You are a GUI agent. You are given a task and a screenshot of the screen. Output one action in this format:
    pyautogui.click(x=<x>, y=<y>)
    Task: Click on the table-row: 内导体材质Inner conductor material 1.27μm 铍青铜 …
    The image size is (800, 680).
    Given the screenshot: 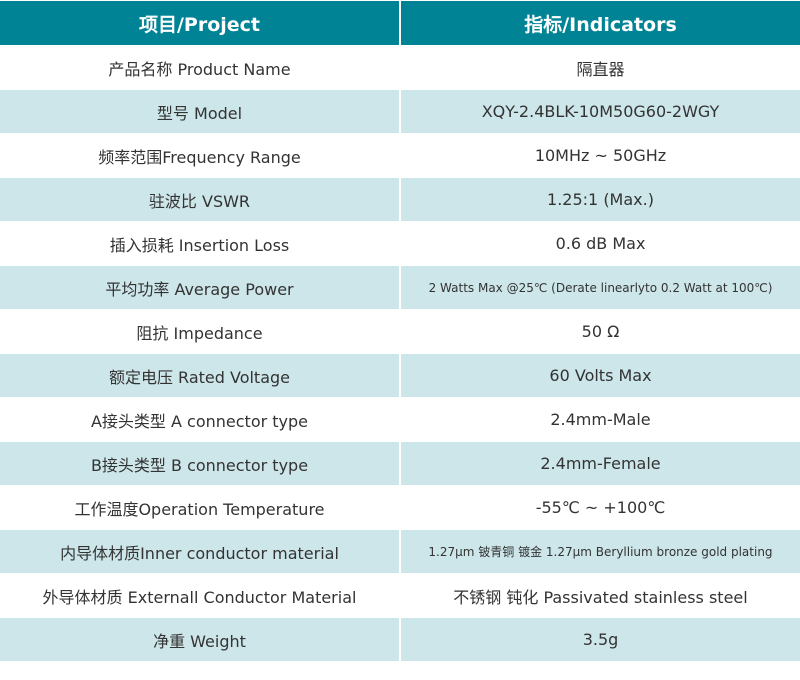 What is the action you would take?
    pyautogui.click(x=400, y=551)
    